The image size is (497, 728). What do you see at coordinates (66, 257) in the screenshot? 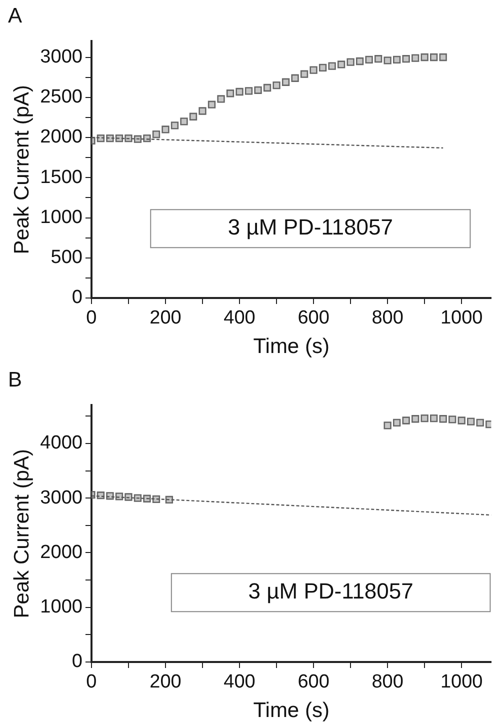
I see `y-tick-label: 500` at bounding box center [66, 257].